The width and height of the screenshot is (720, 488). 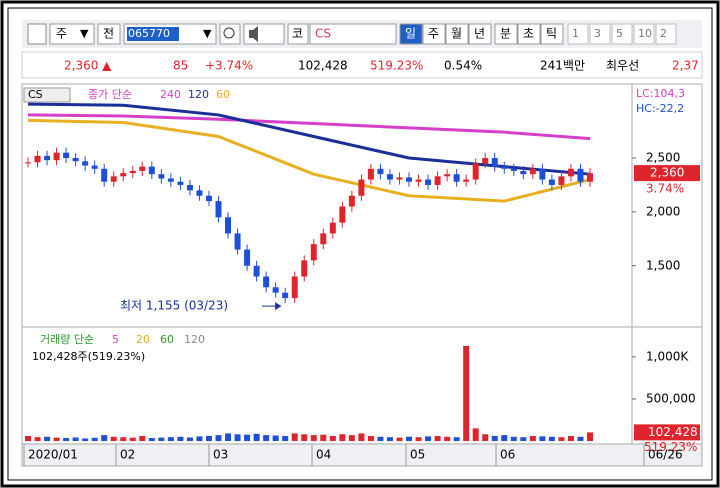 What do you see at coordinates (61, 34) in the screenshot?
I see `market: 주` at bounding box center [61, 34].